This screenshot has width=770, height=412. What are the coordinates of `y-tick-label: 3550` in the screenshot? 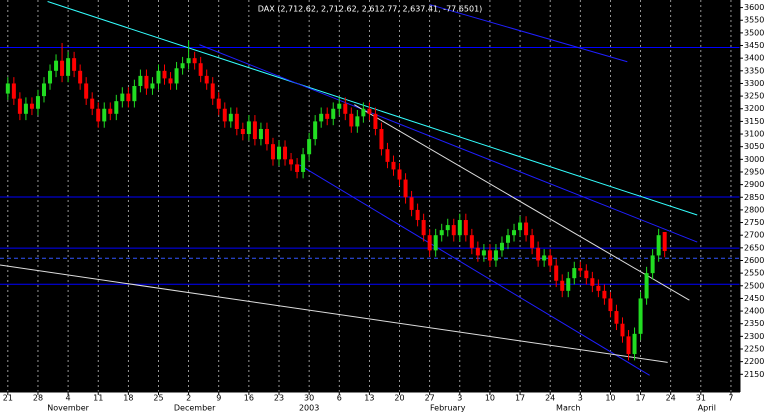 It's located at (754, 20).